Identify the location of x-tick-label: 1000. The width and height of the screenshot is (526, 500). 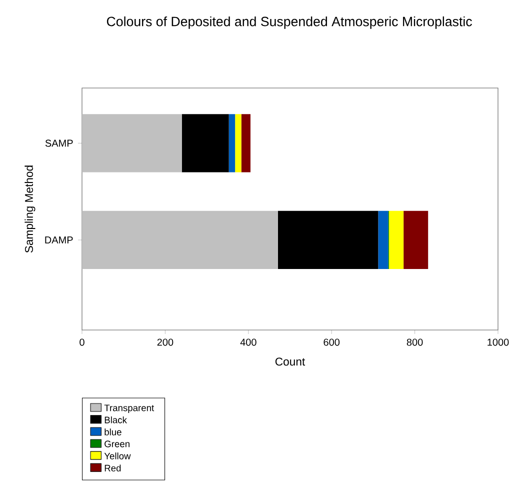
(498, 342).